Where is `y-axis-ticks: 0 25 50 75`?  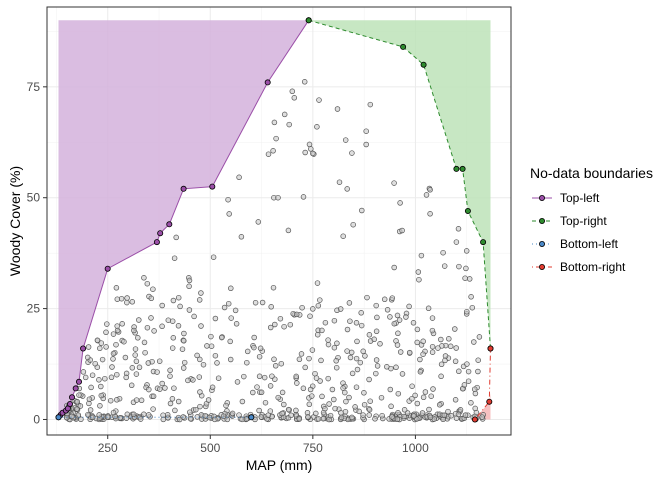
y-axis-ticks: 0 25 50 75 is located at coordinates (37, 253).